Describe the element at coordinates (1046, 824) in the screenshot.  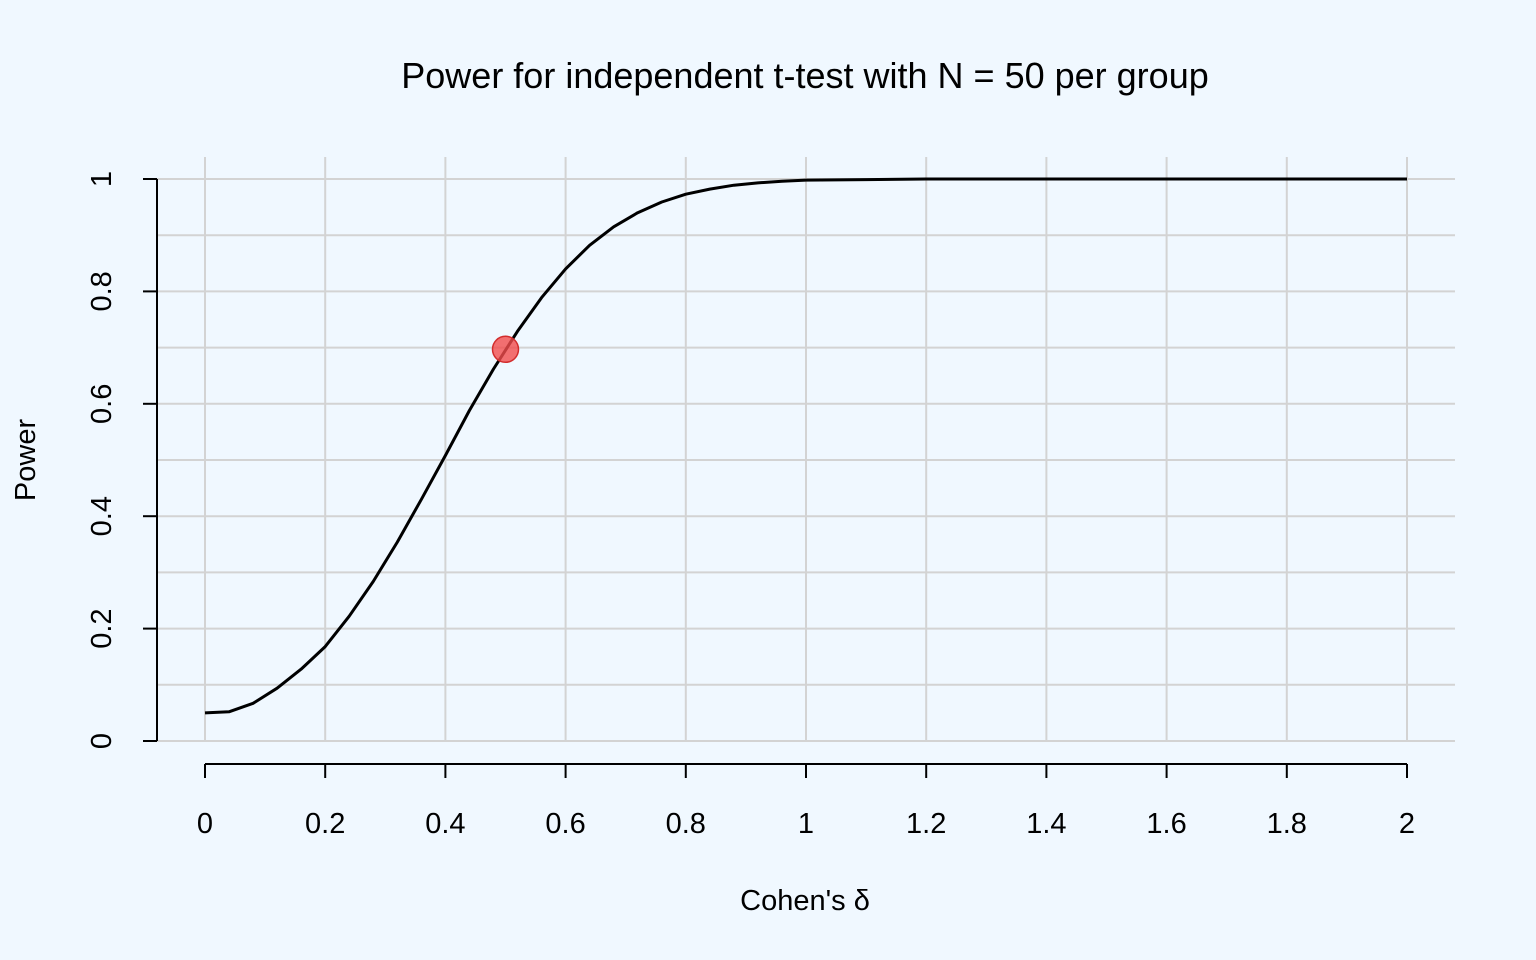
I see `x-tick-label-7: 1.4` at that location.